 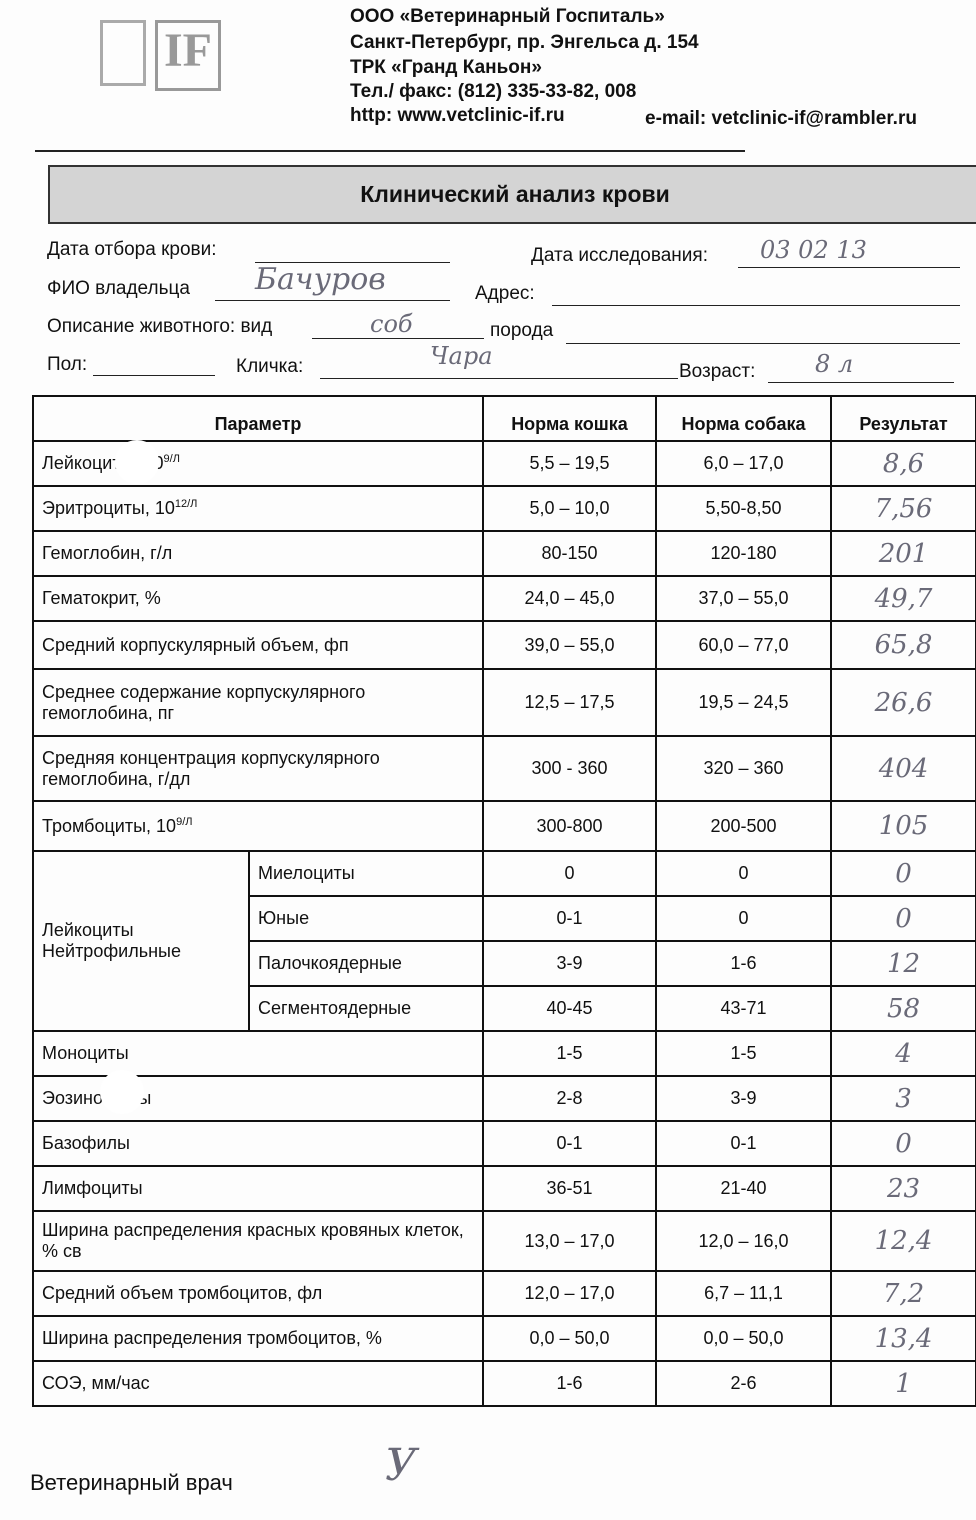 I want to click on owner-field, so click(x=332, y=300).